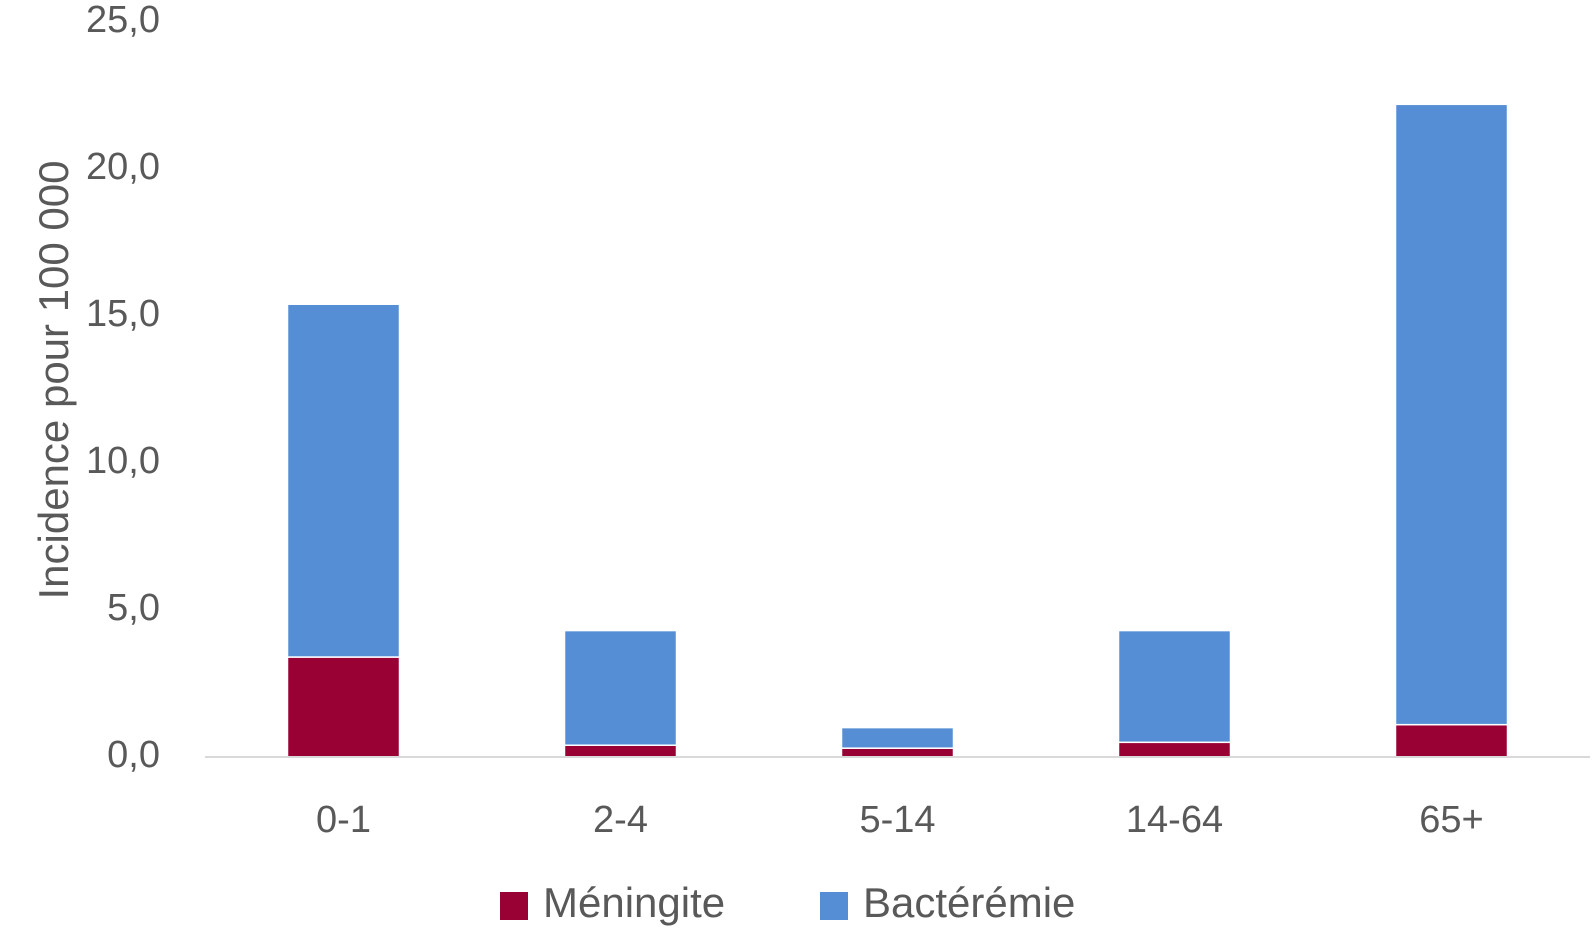  What do you see at coordinates (133, 608) in the screenshot?
I see `y-tick-label: 5,0` at bounding box center [133, 608].